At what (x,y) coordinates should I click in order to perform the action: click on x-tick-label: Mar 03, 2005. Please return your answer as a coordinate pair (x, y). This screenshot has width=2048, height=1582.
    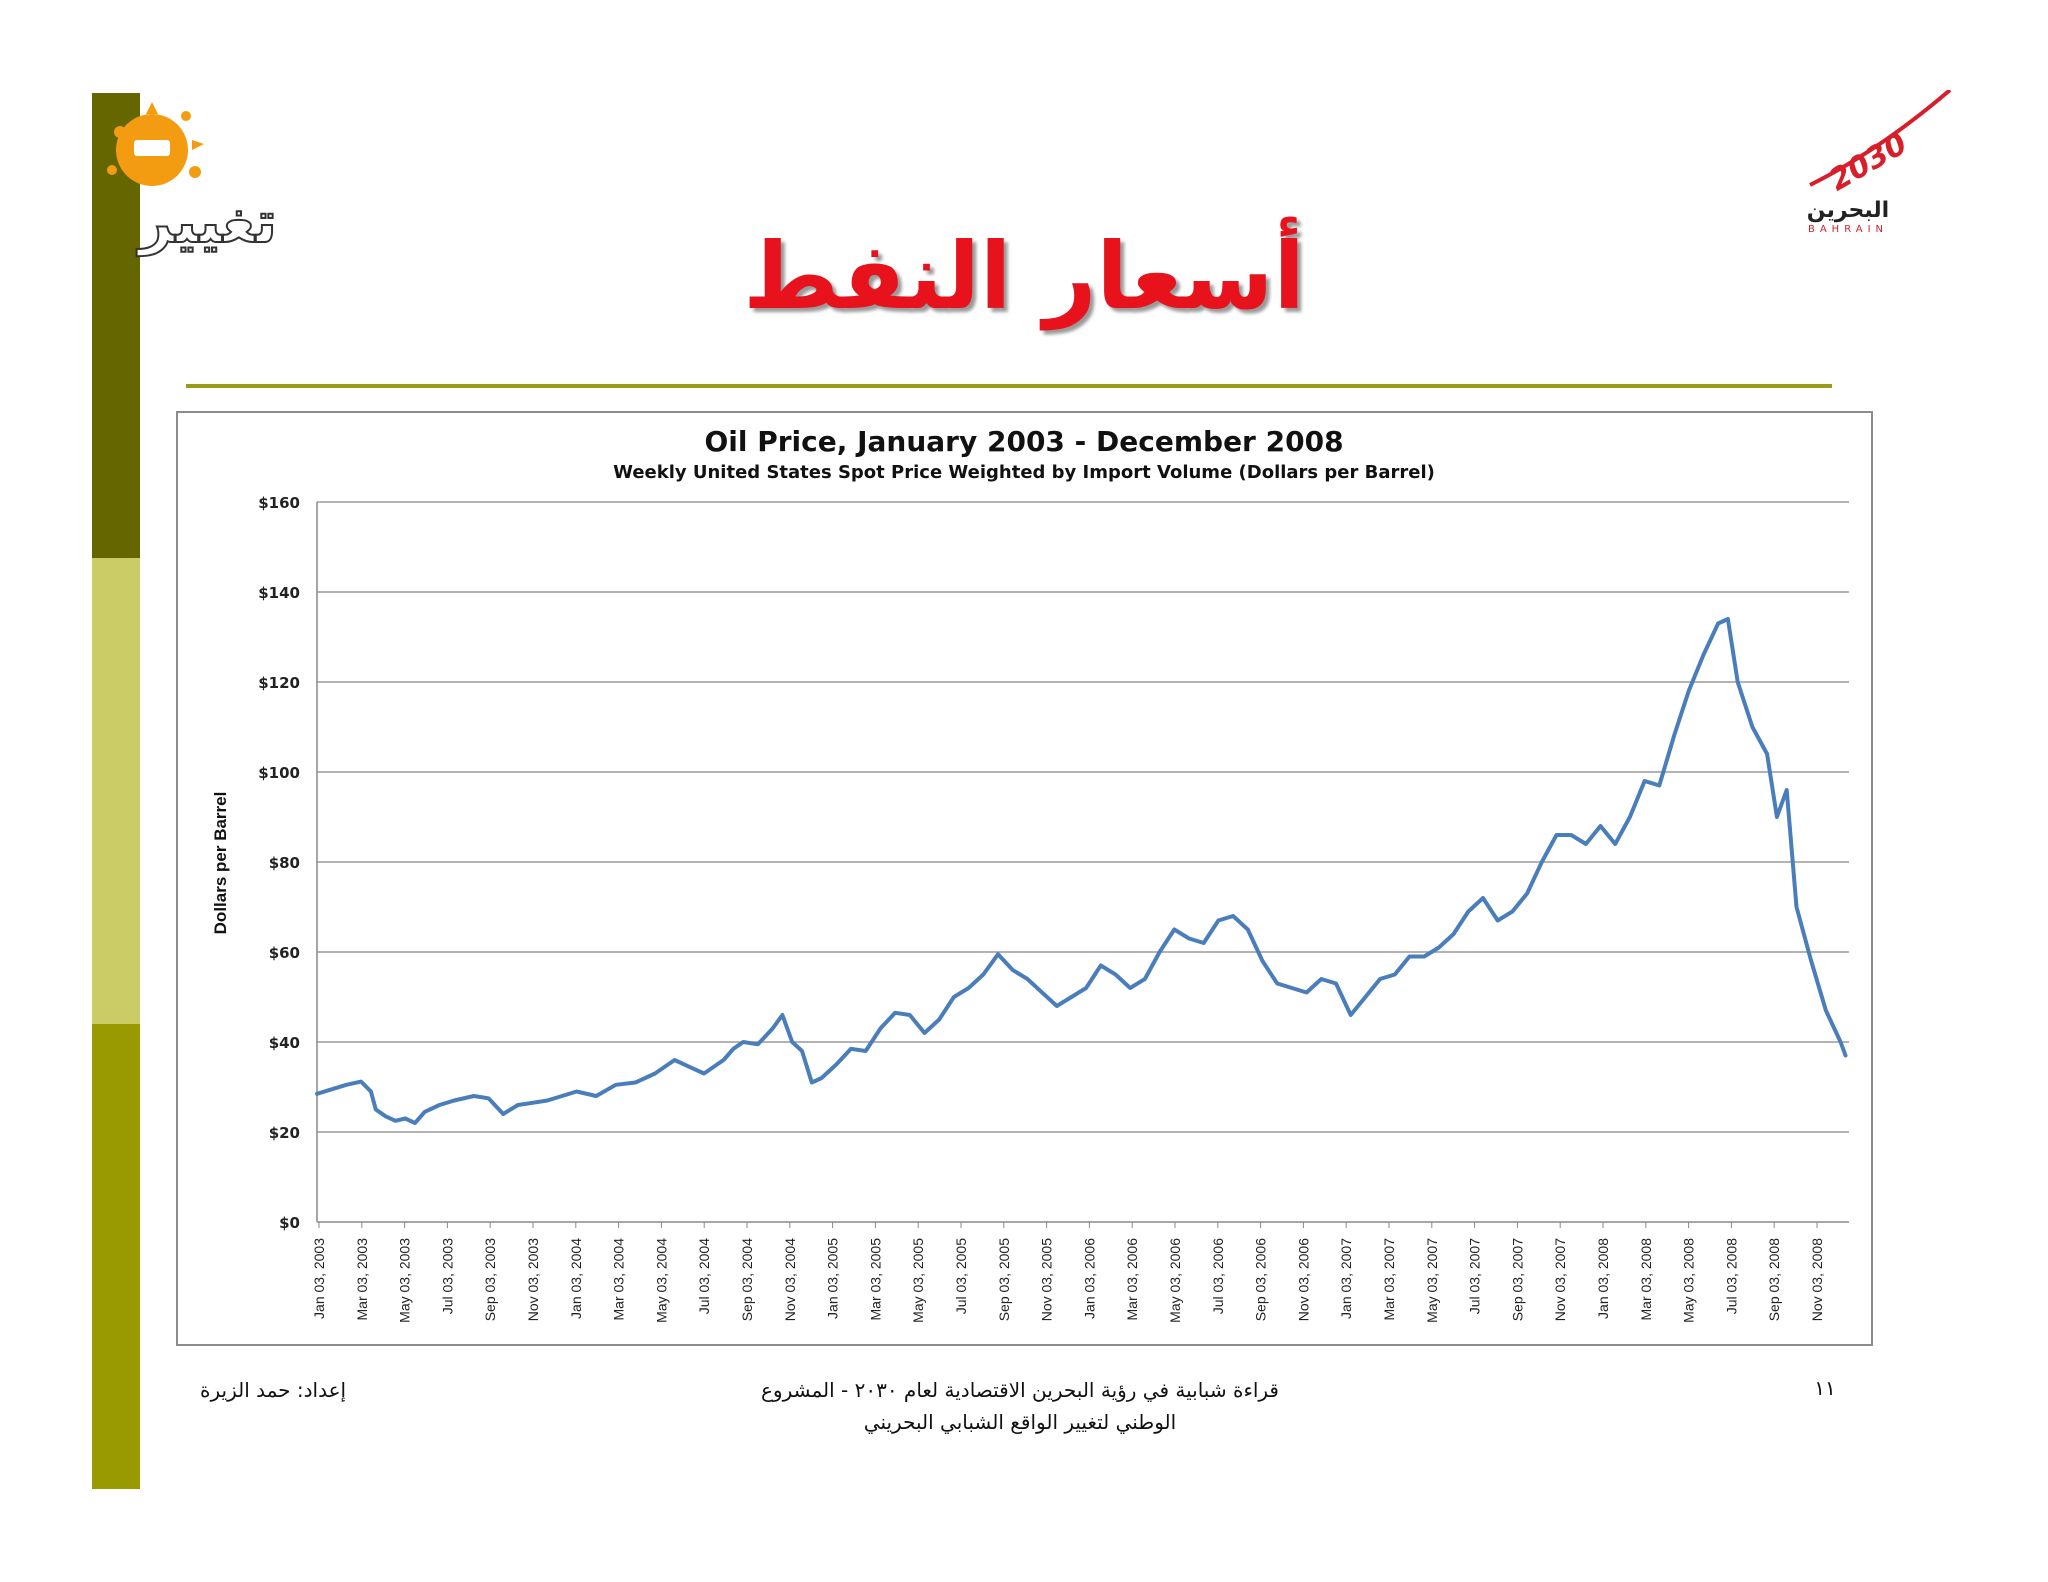
    Looking at the image, I should click on (875, 1279).